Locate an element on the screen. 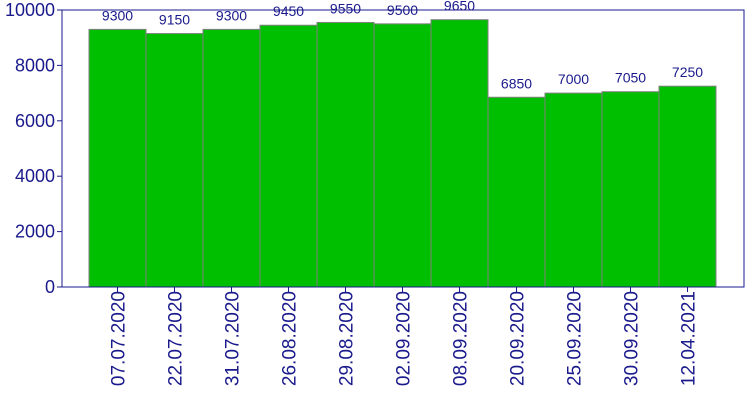 Image resolution: width=750 pixels, height=400 pixels. bar-07.07.2020 is located at coordinates (117, 158).